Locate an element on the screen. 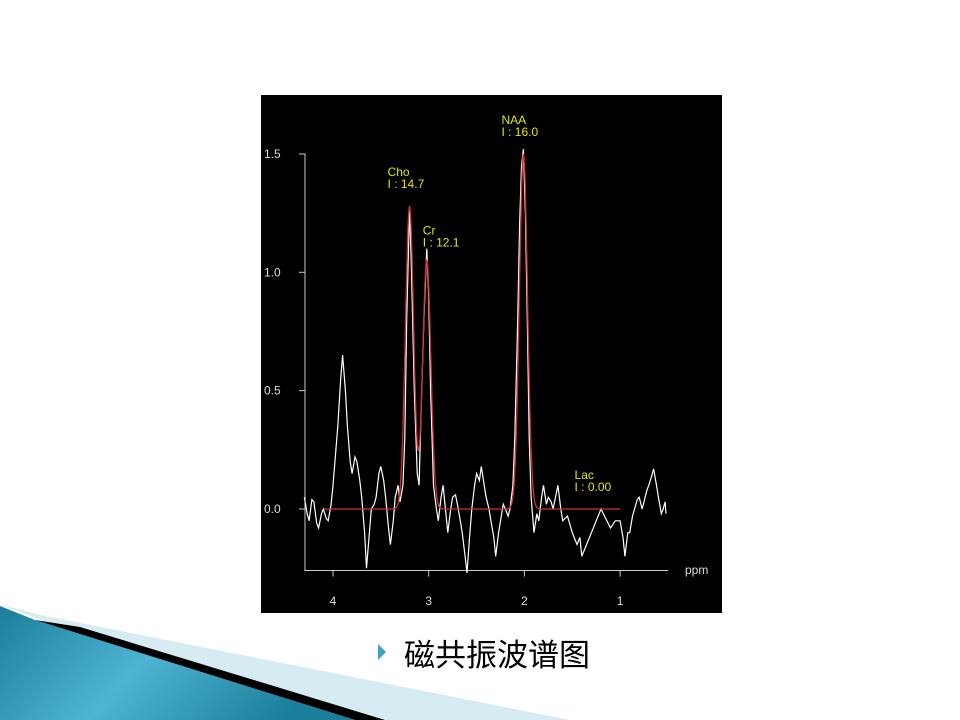 This screenshot has width=960, height=720. peak-integral-lac: I : 0.00 is located at coordinates (593, 487).